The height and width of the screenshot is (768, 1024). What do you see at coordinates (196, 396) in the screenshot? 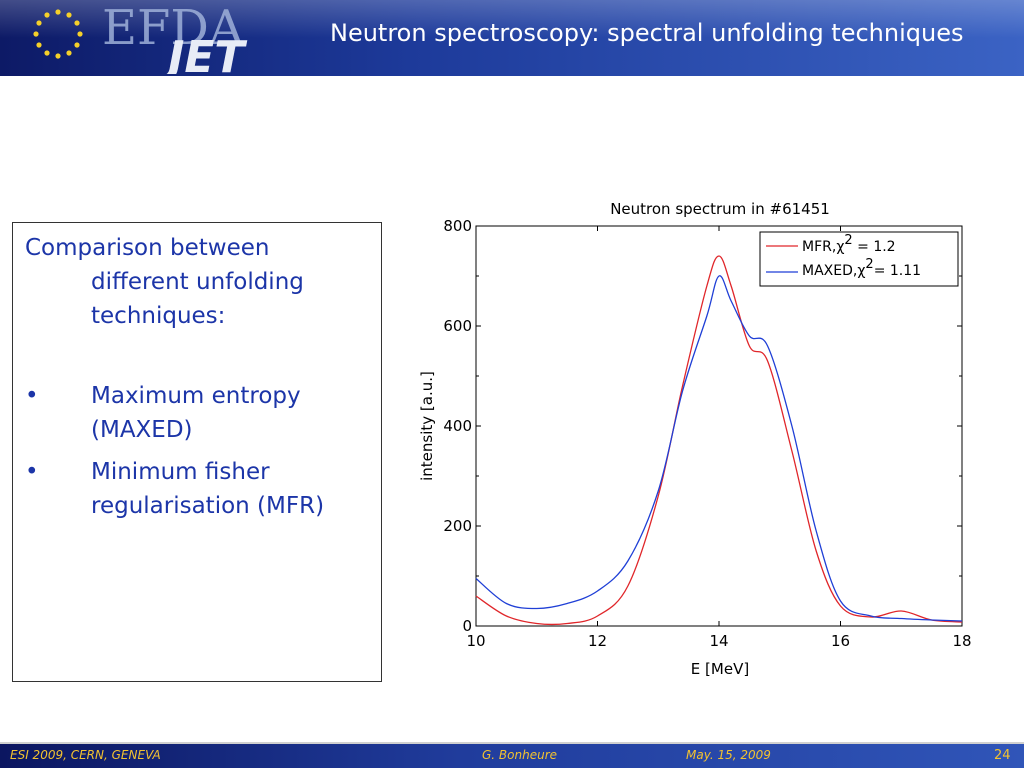
I see `bullet-line-1: Maximum entropy` at bounding box center [196, 396].